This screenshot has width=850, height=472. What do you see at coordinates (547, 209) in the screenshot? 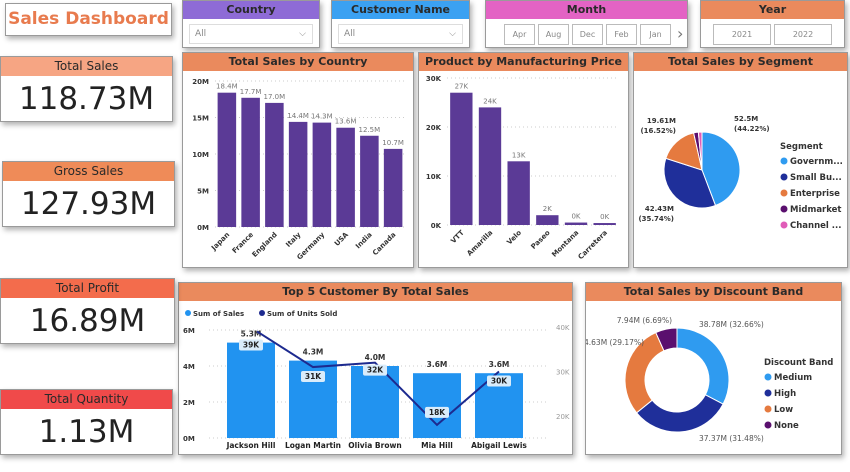
I see `data-label: 2K` at bounding box center [547, 209].